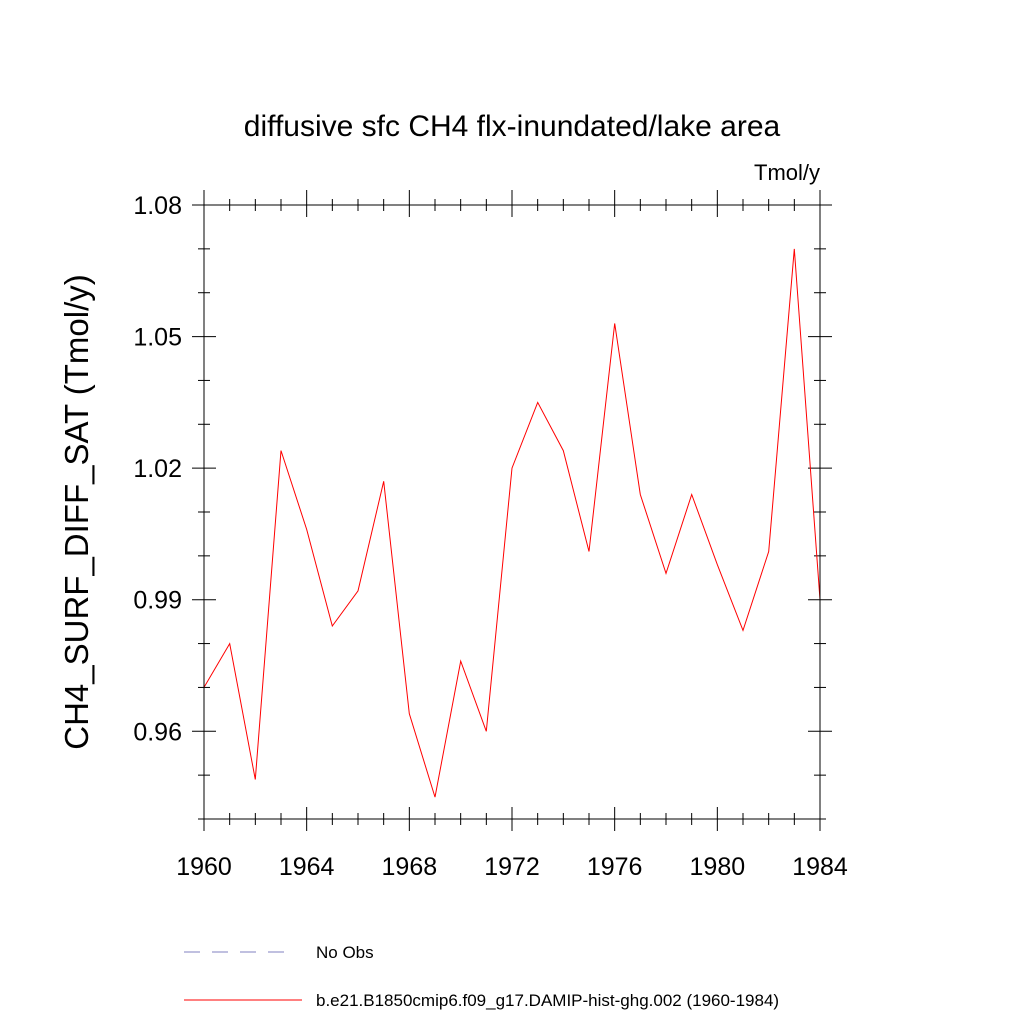 Image resolution: width=1024 pixels, height=1024 pixels. I want to click on x-tick-label: 1972, so click(512, 867).